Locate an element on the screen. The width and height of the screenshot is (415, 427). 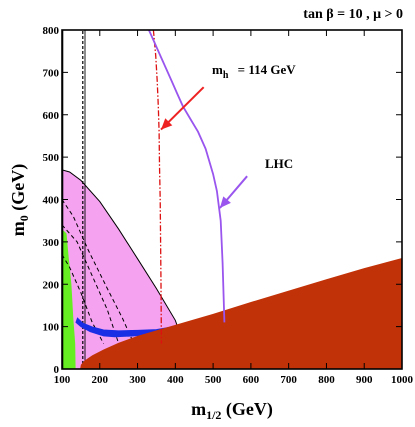
x-tick-label: 800 is located at coordinates (326, 380).